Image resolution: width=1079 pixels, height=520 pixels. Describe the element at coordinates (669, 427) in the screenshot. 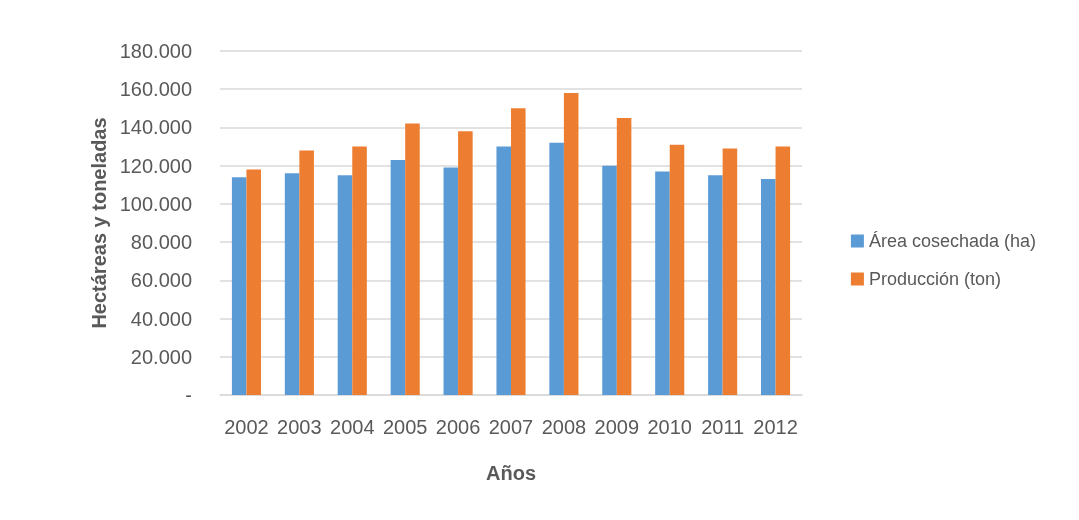

I see `x-tick-label: 2010` at that location.